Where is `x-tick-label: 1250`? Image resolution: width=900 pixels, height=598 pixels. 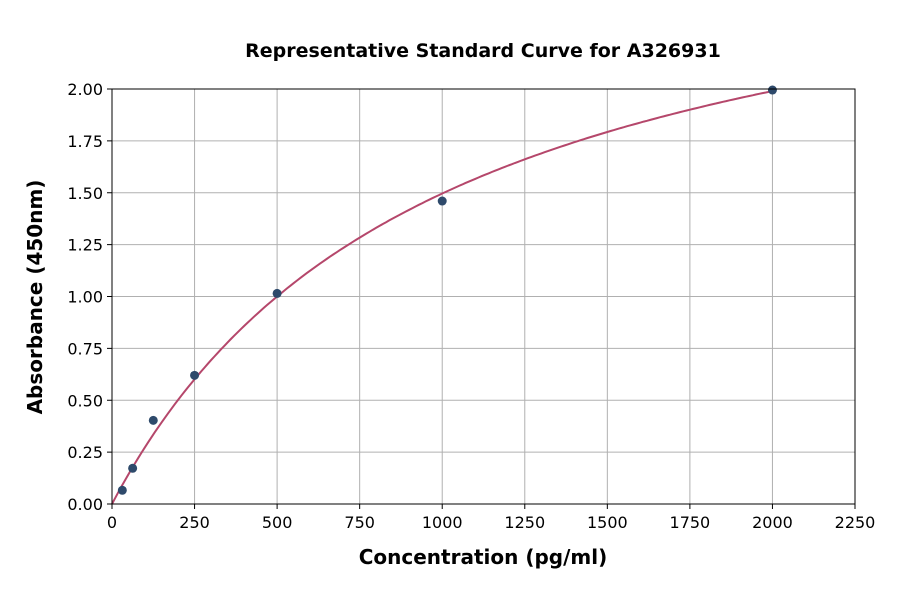 x-tick-label: 1250 is located at coordinates (524, 522).